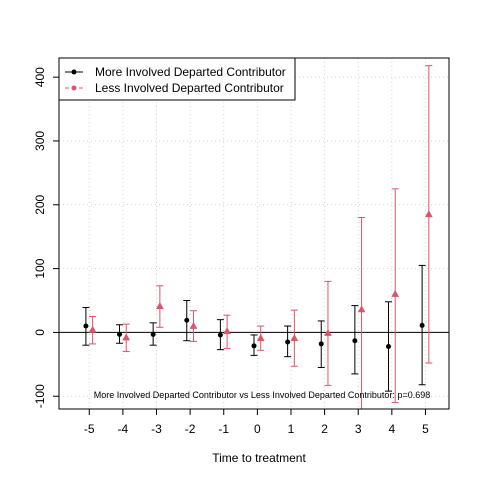  I want to click on x-tick-label: 5, so click(425, 429).